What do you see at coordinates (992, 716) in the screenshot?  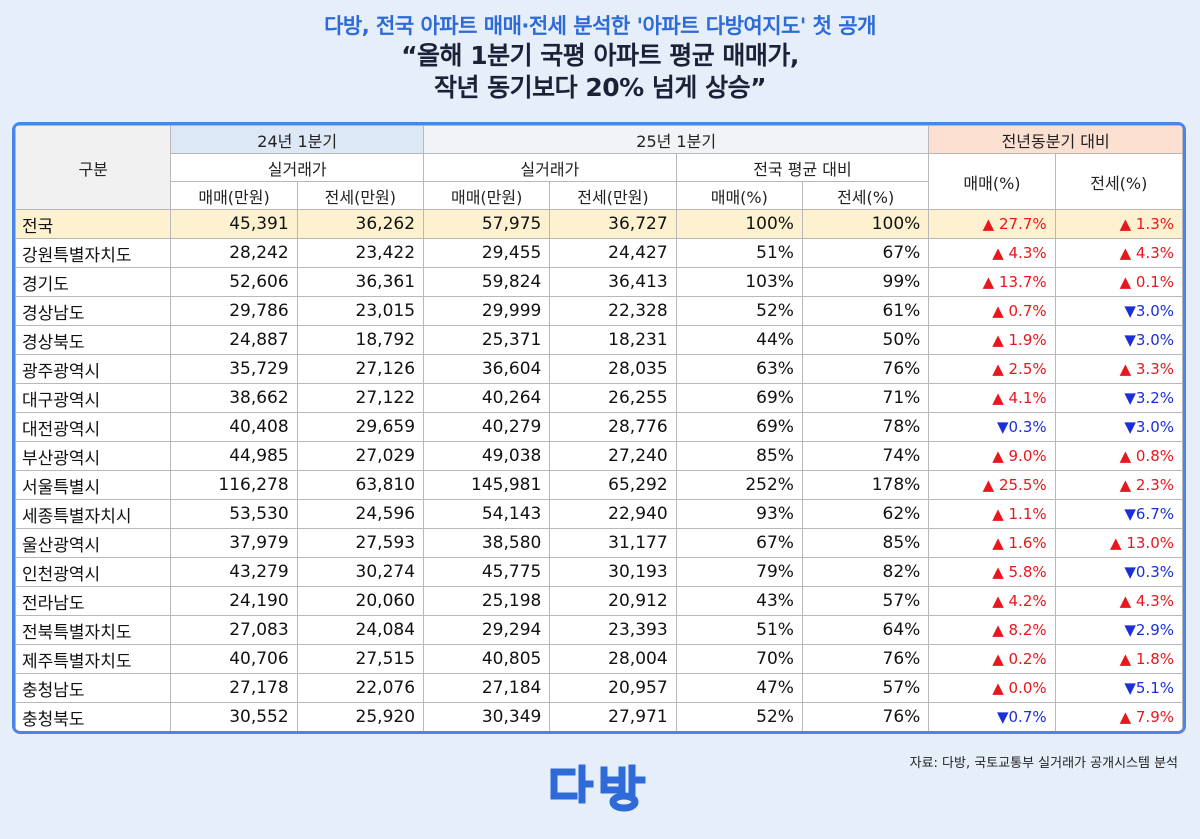 I see `sale-yoy-cell: ▼0.7%` at bounding box center [992, 716].